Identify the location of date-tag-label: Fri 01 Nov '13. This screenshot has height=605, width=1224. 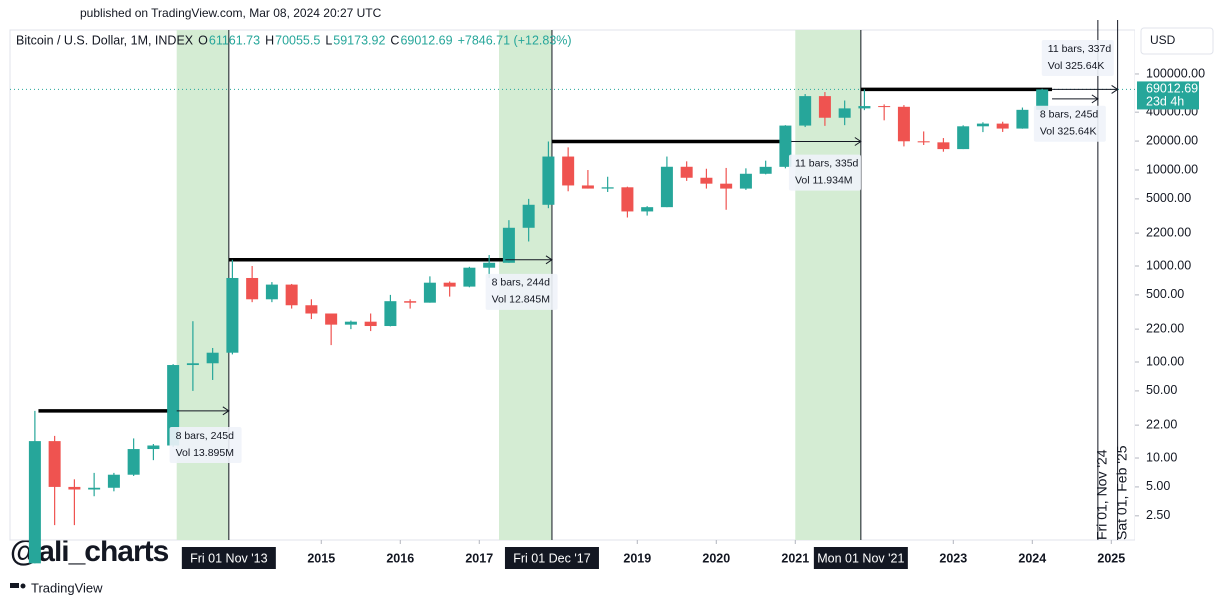
(228, 558).